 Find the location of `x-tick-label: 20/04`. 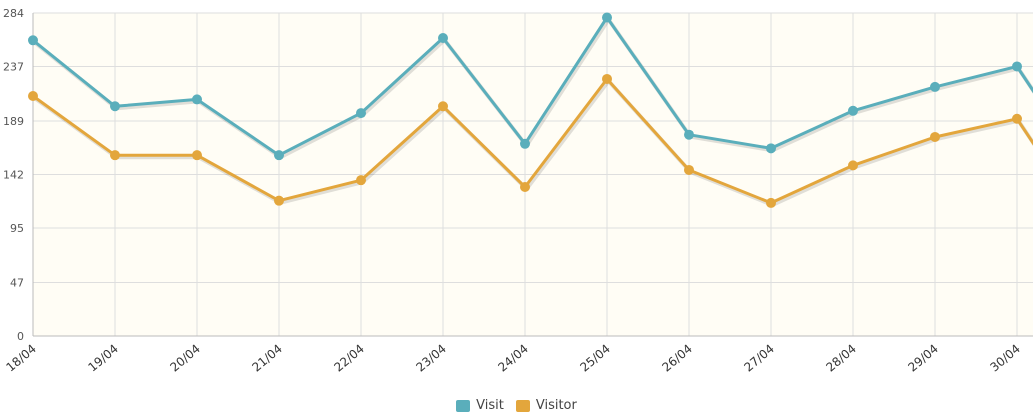

x-tick-label: 20/04 is located at coordinates (184, 358).